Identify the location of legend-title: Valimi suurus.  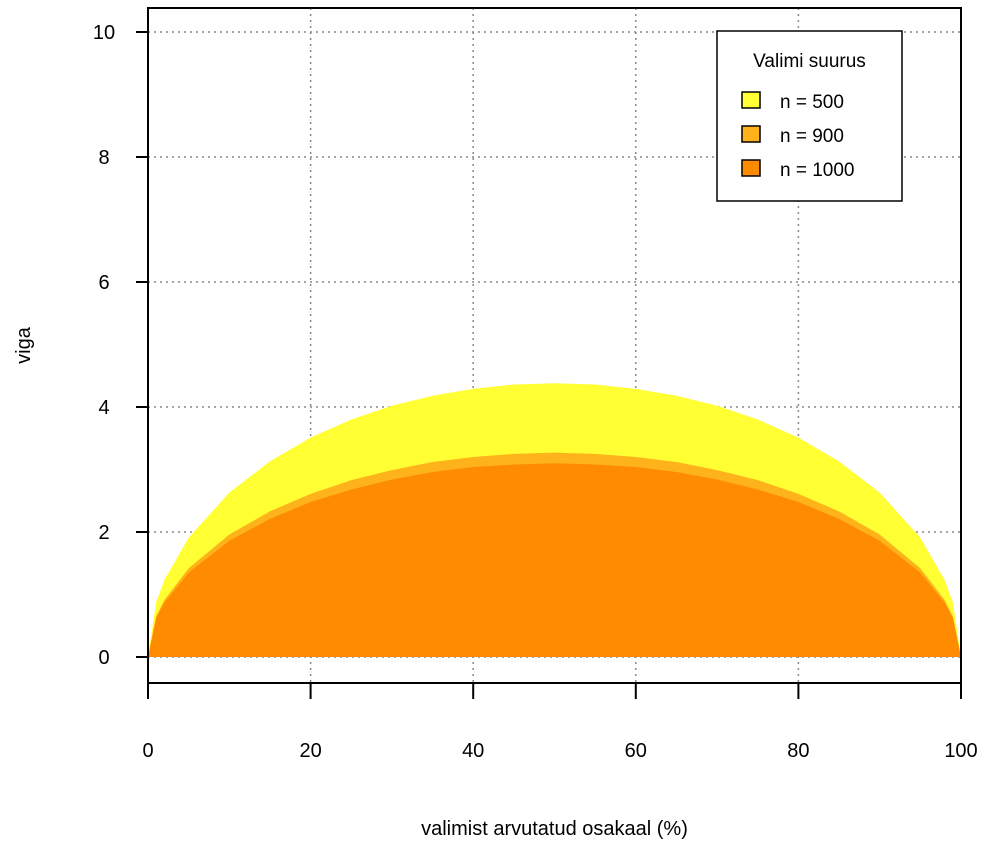
(809, 61).